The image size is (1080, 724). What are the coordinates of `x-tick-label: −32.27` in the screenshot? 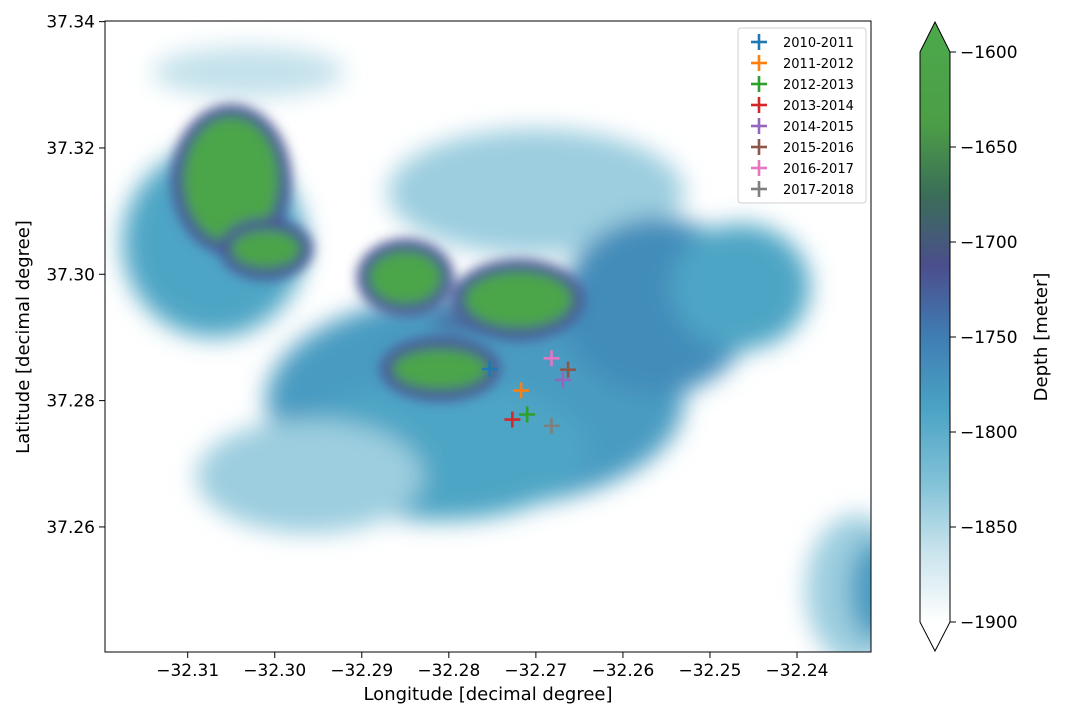 It's located at (535, 671).